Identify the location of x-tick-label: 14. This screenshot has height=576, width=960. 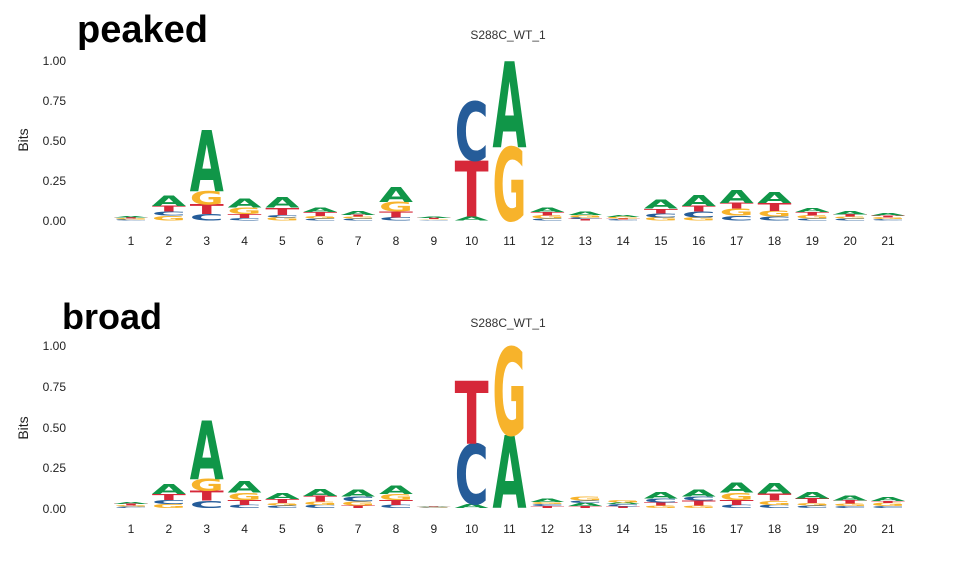
(623, 529).